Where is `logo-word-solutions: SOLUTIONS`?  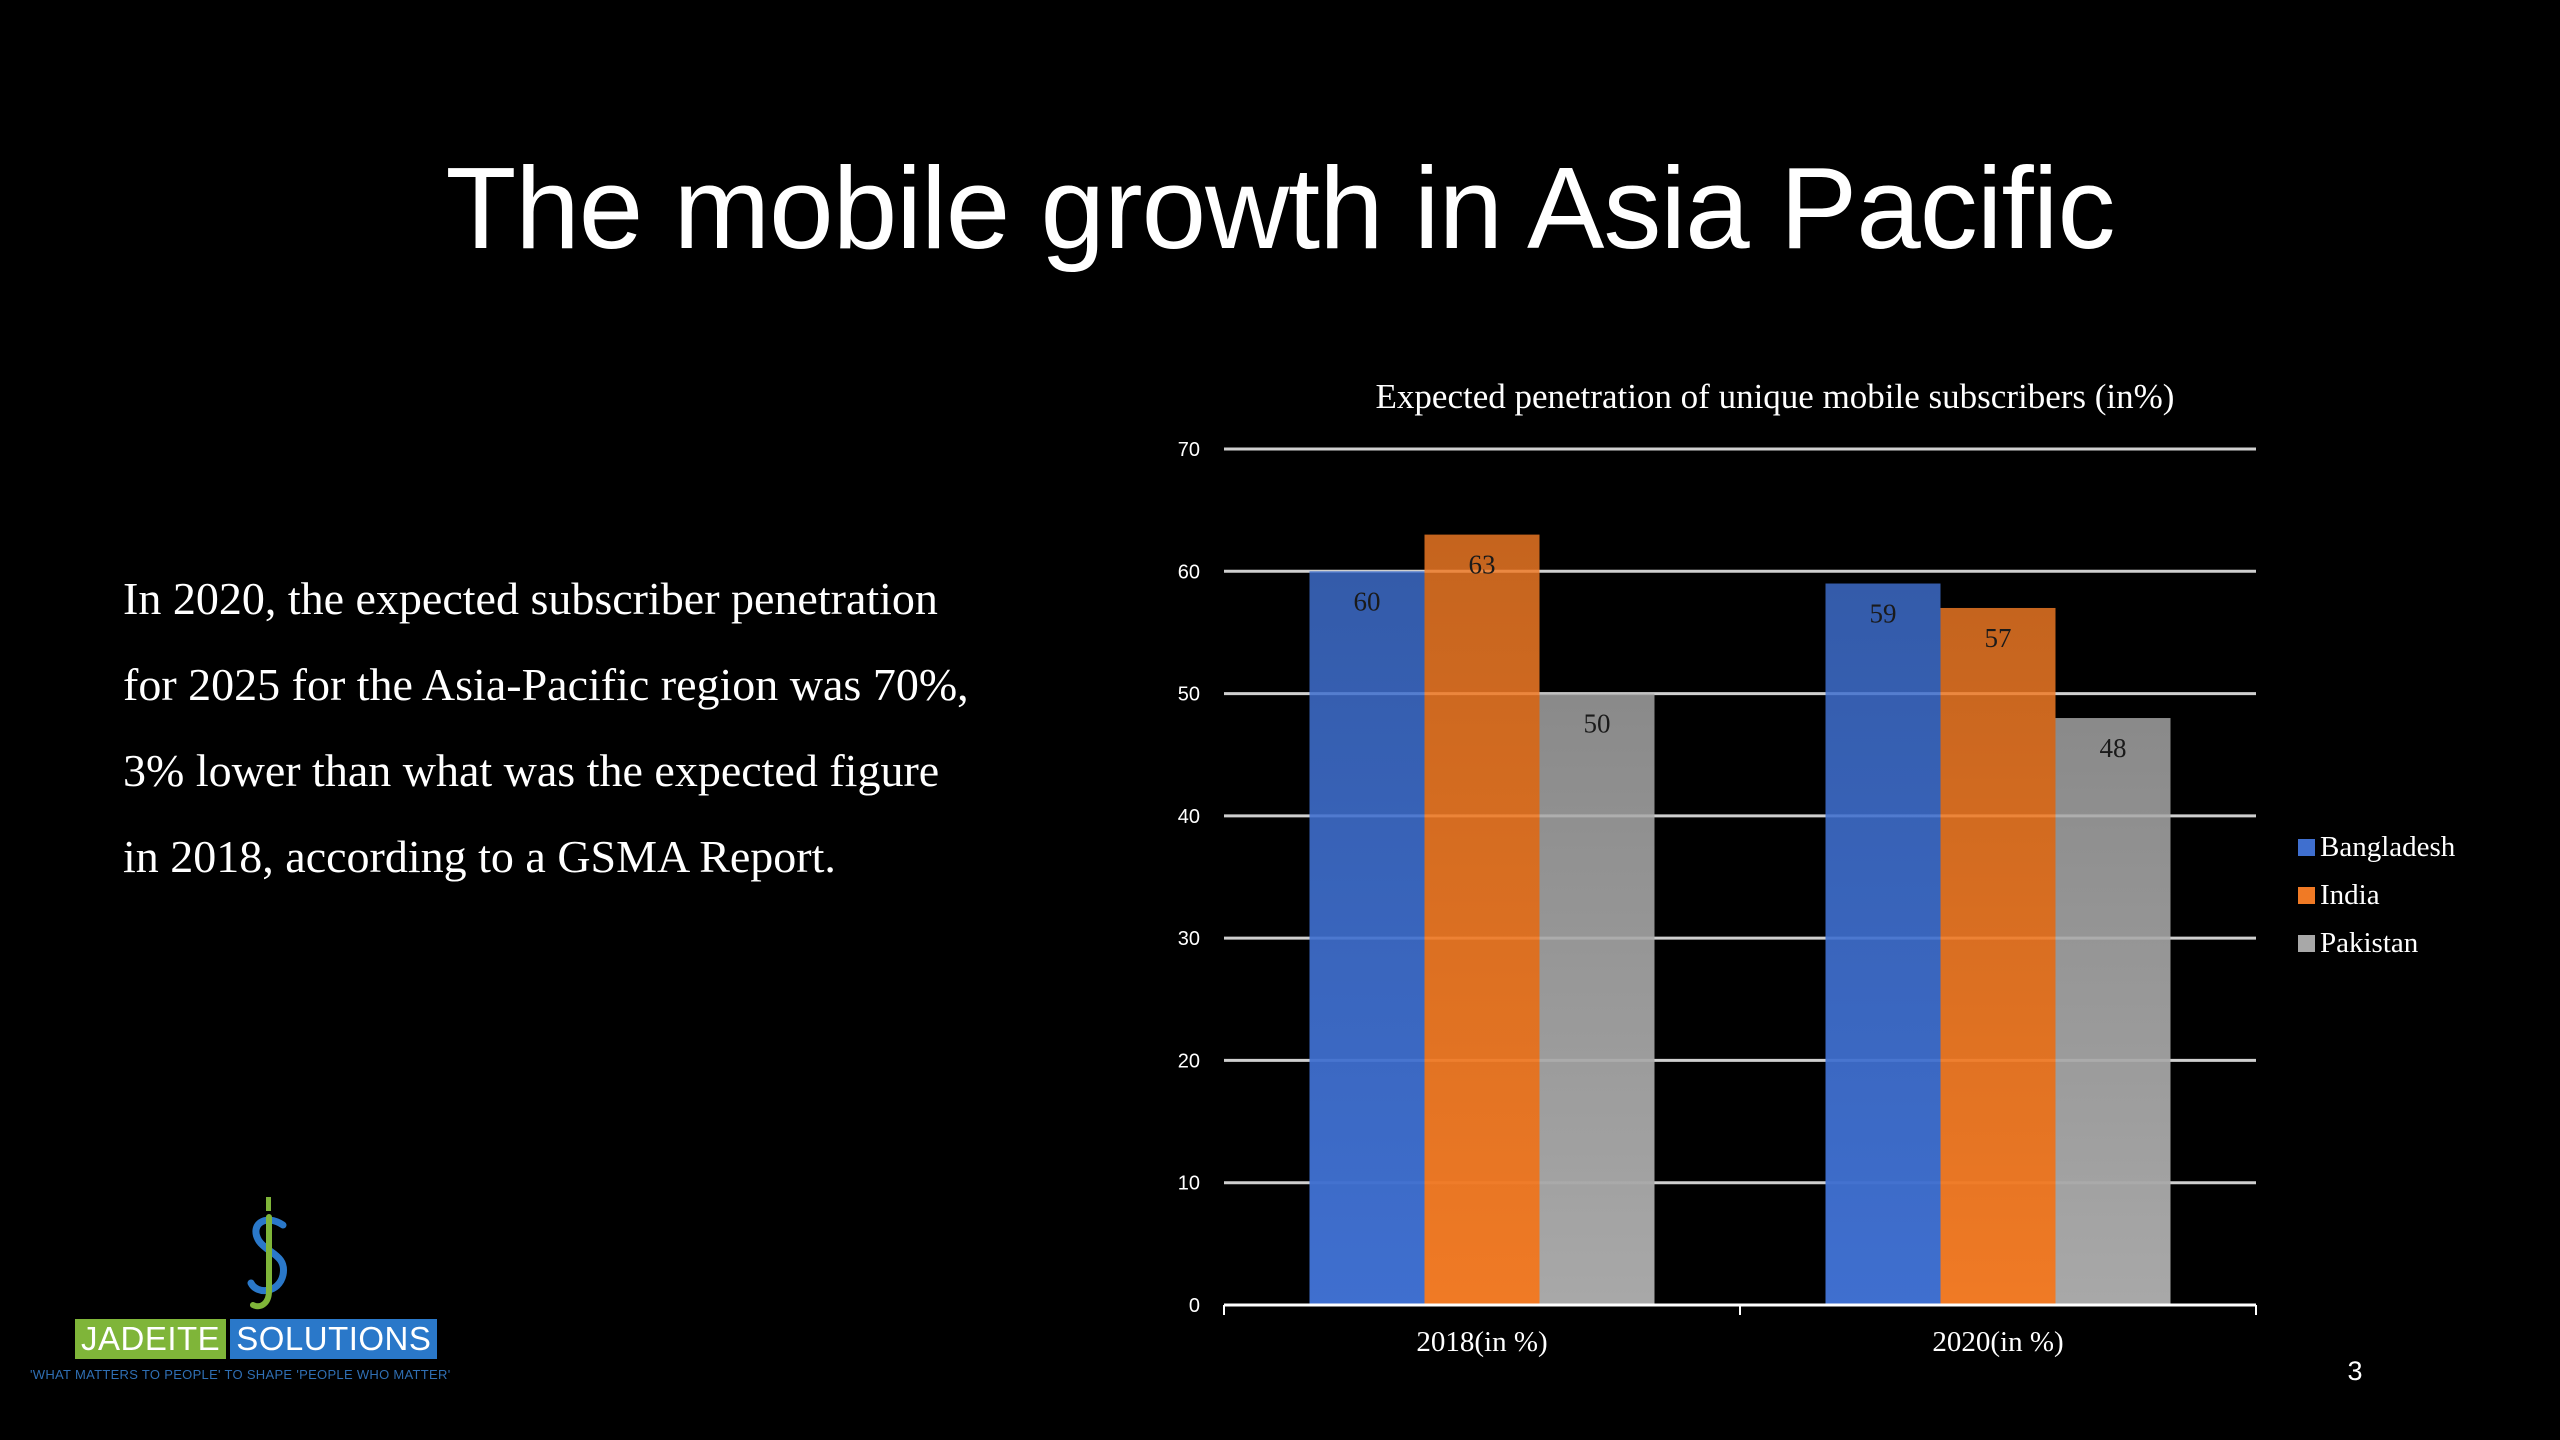
logo-word-solutions: SOLUTIONS is located at coordinates (334, 1339).